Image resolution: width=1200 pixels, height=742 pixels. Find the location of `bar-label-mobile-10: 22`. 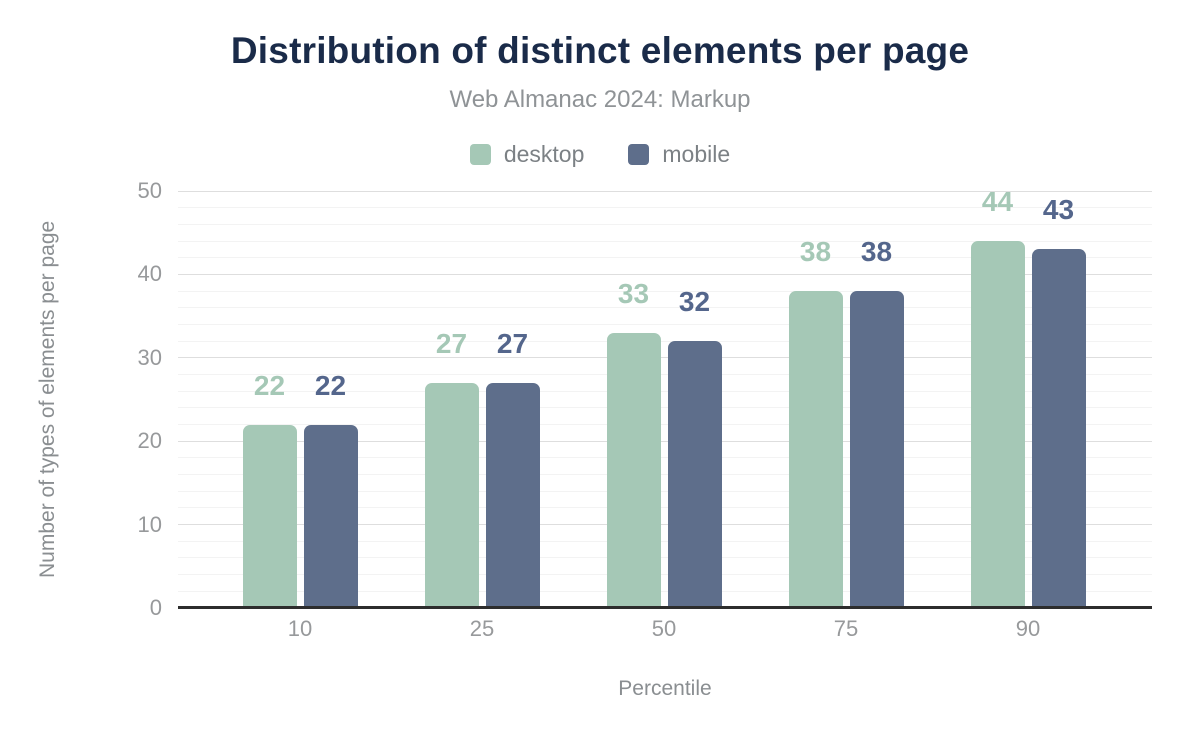

bar-label-mobile-10: 22 is located at coordinates (330, 385).